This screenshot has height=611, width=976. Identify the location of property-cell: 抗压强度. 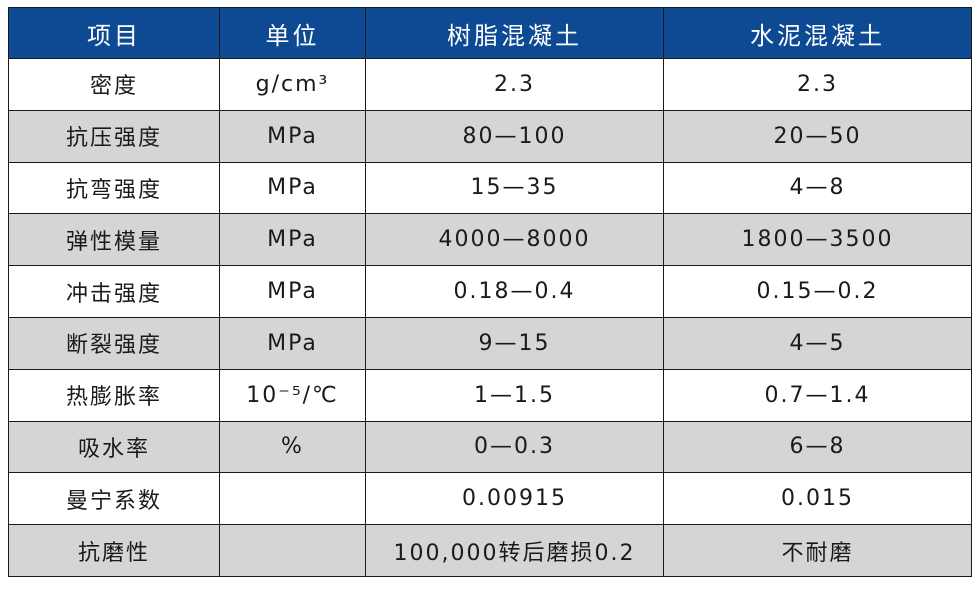
(114, 136).